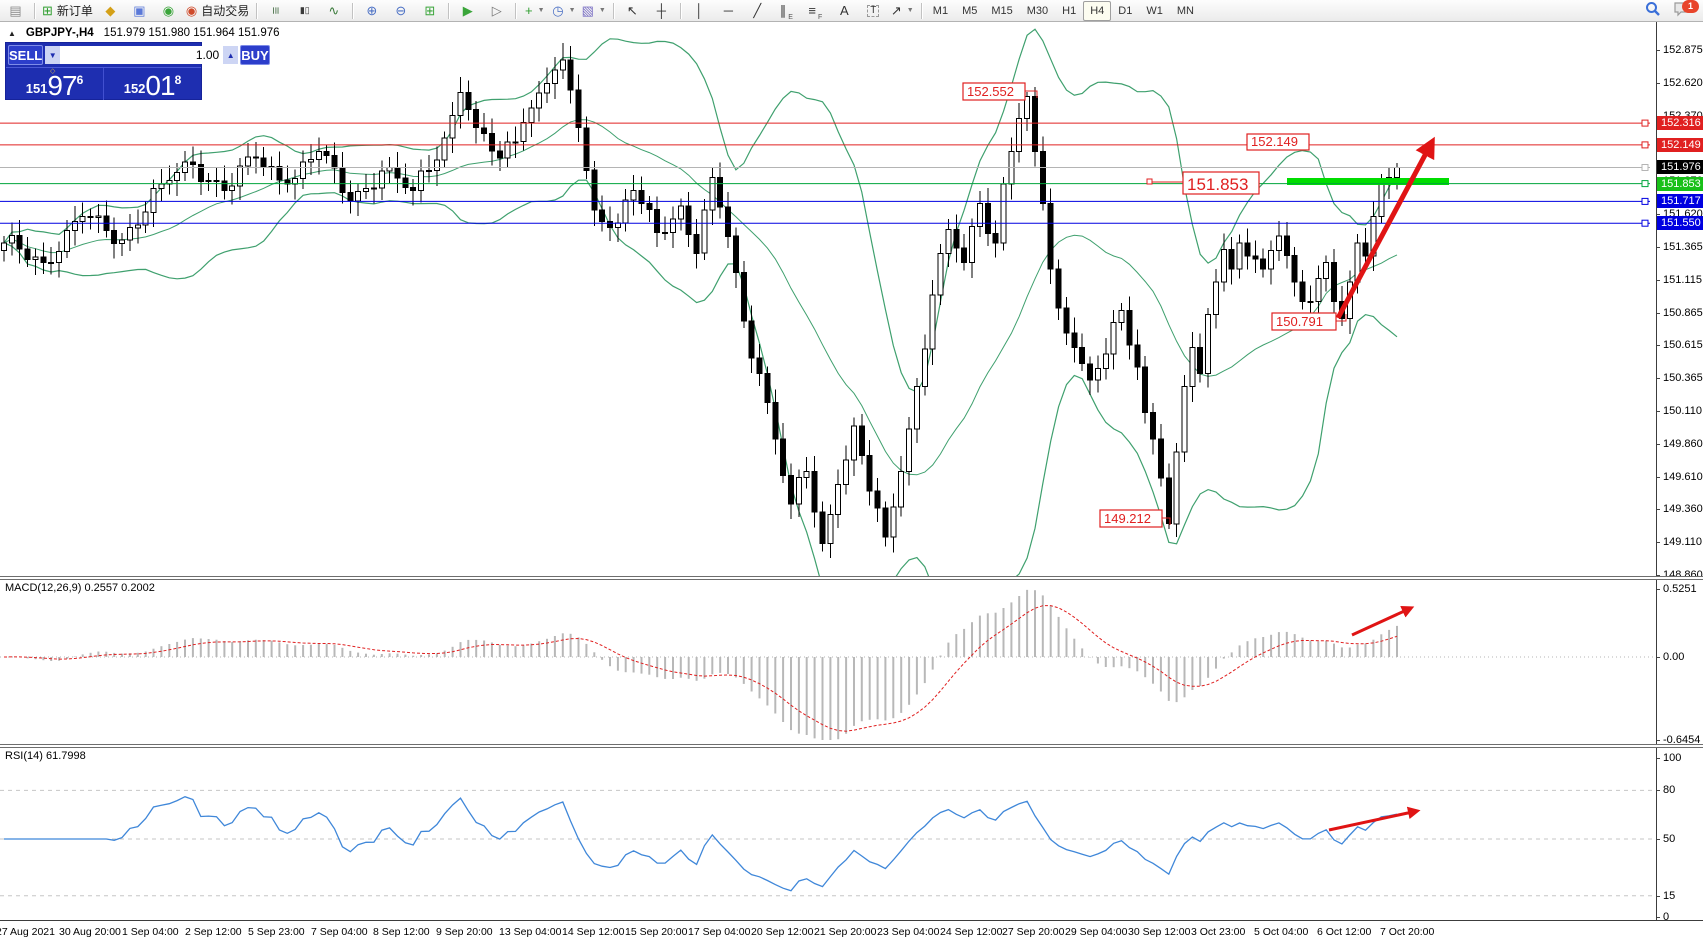 The width and height of the screenshot is (1703, 948). What do you see at coordinates (55, 84) in the screenshot?
I see `sell-price: 151 97 6` at bounding box center [55, 84].